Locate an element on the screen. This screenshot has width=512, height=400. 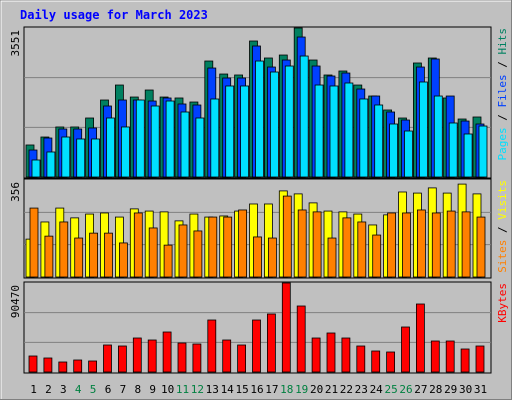
x-tick-label: 29 is located at coordinates (450, 389).